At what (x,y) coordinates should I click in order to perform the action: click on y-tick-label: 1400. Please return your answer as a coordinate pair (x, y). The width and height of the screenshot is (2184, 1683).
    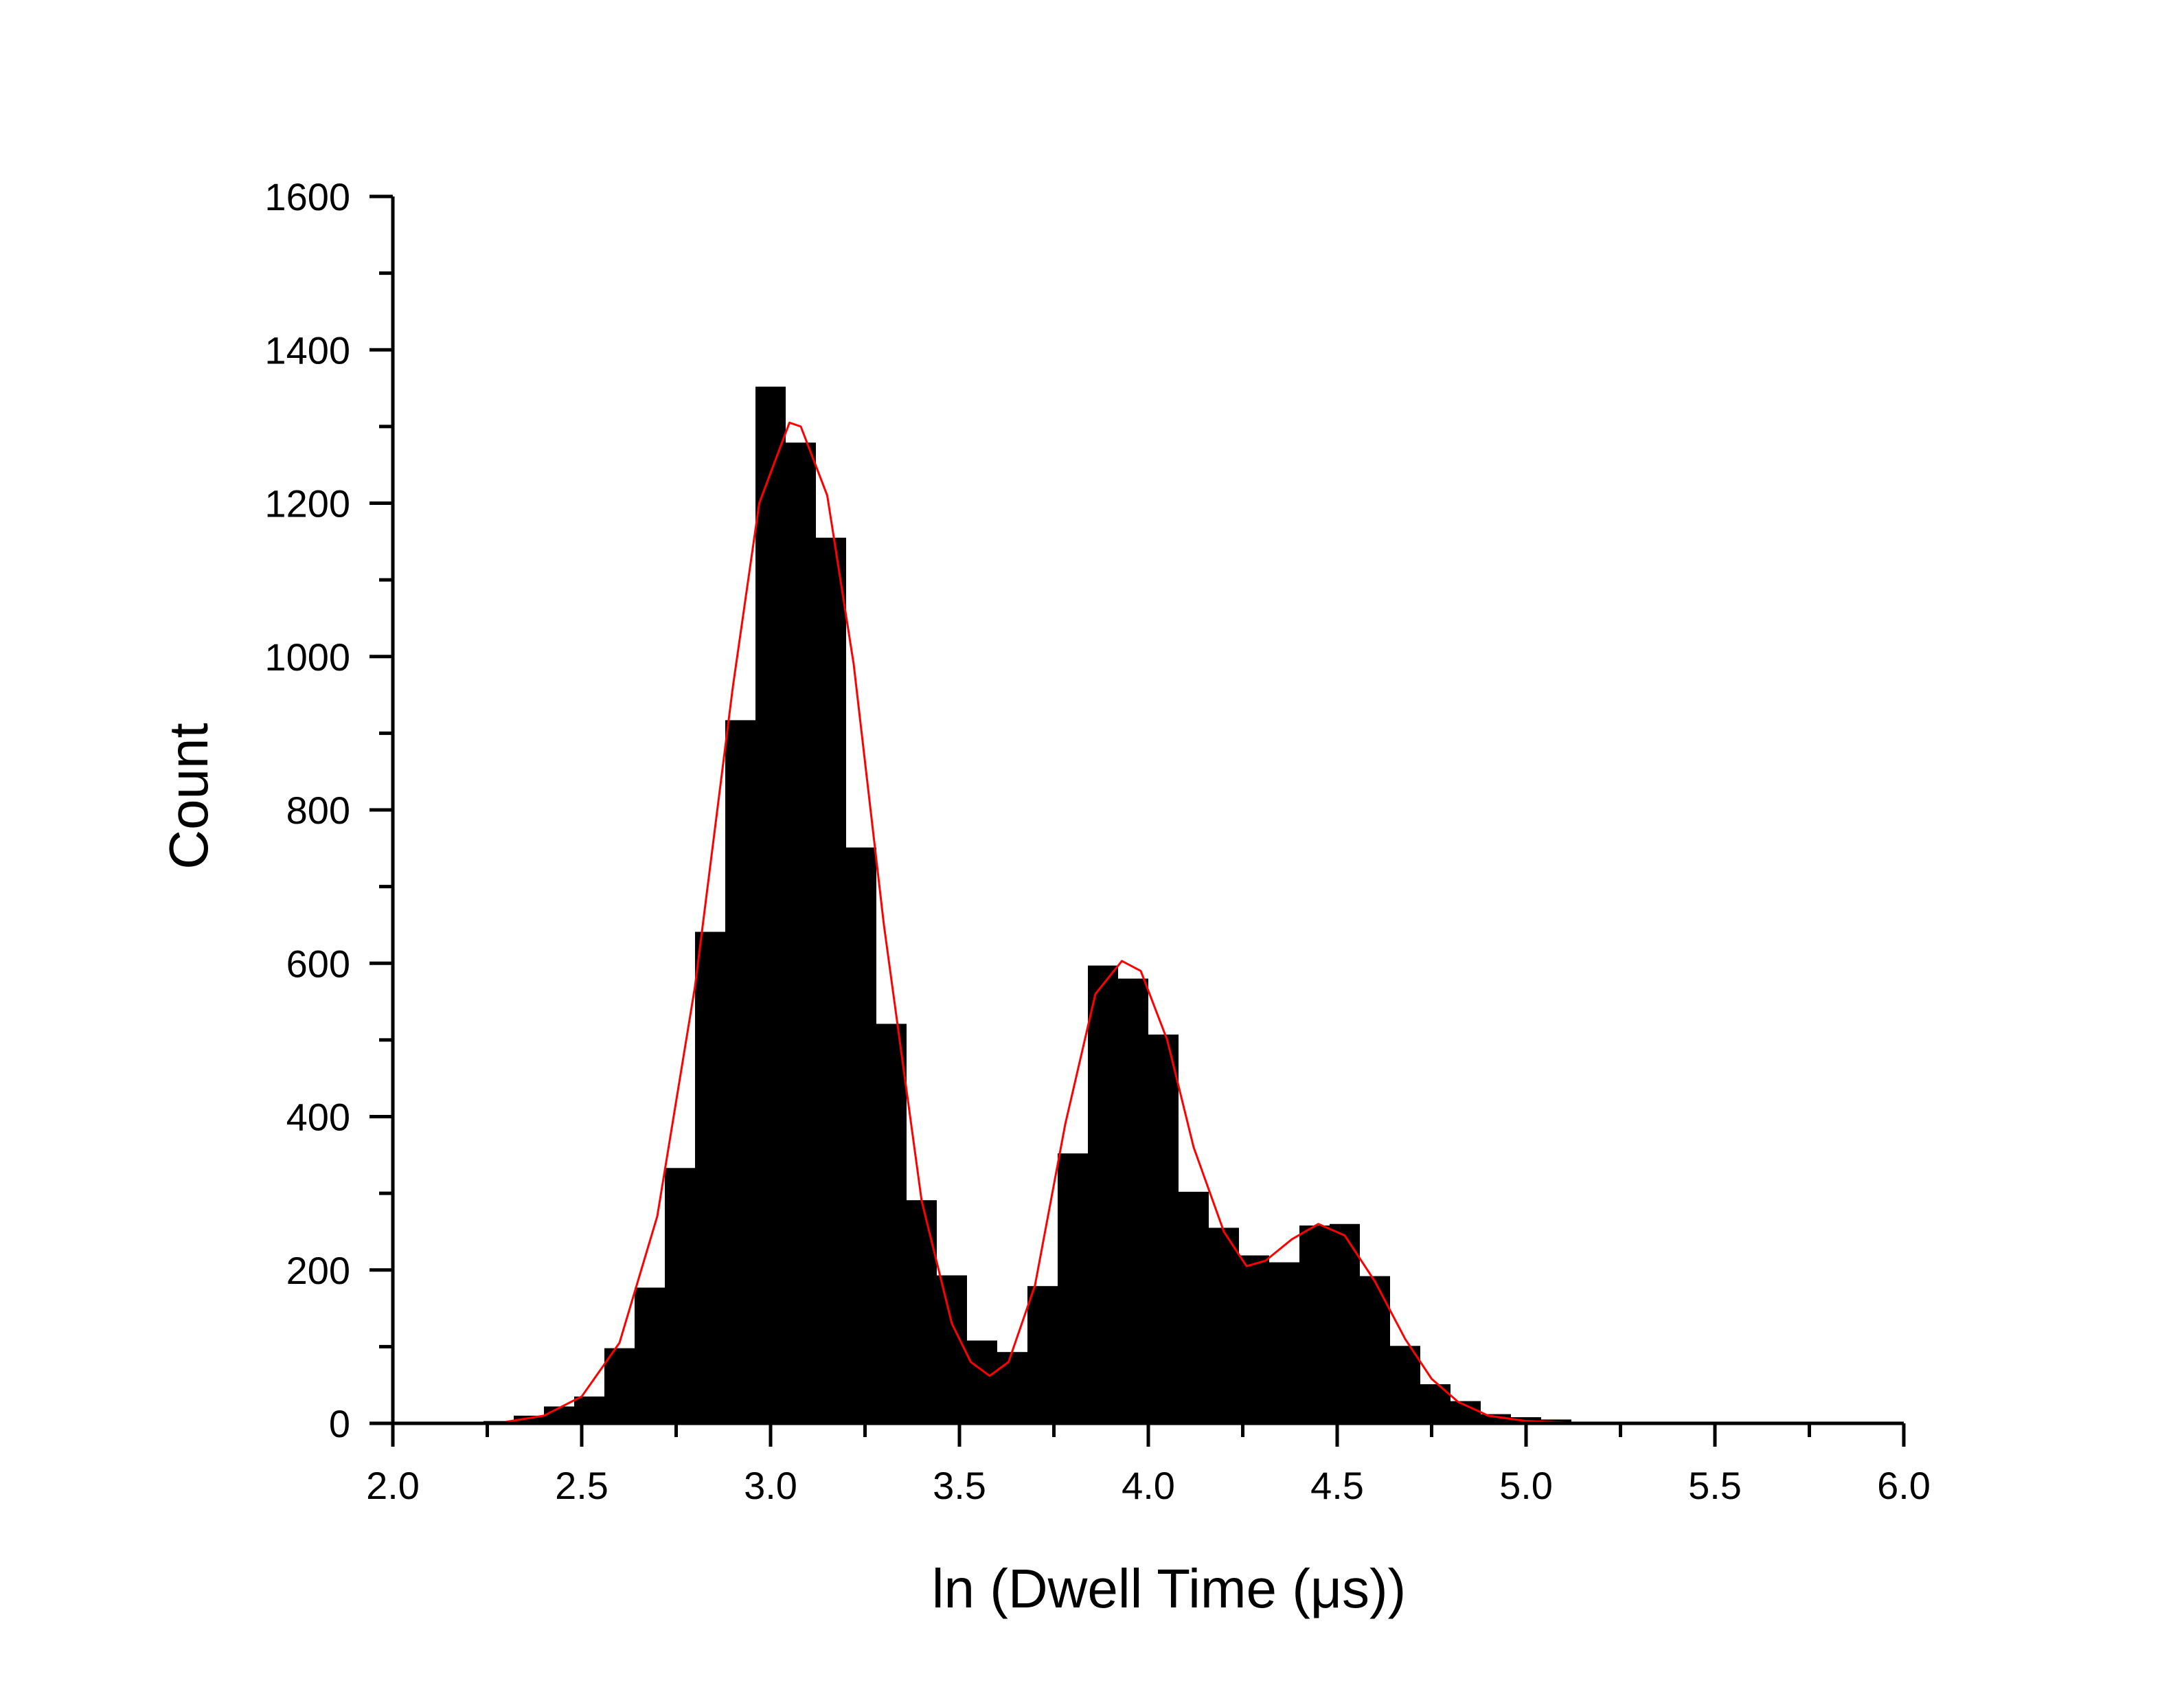
    Looking at the image, I should click on (307, 350).